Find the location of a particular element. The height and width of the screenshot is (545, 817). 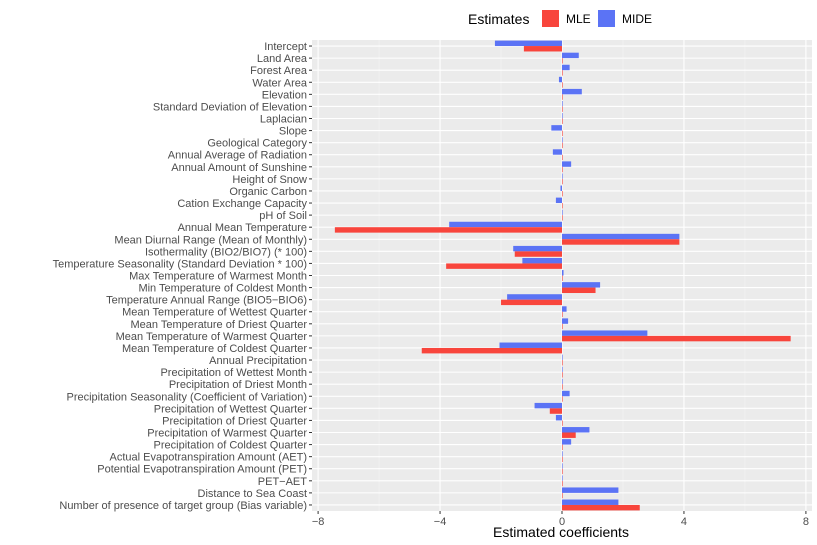

y-tick-label: PET−AET is located at coordinates (282, 482).